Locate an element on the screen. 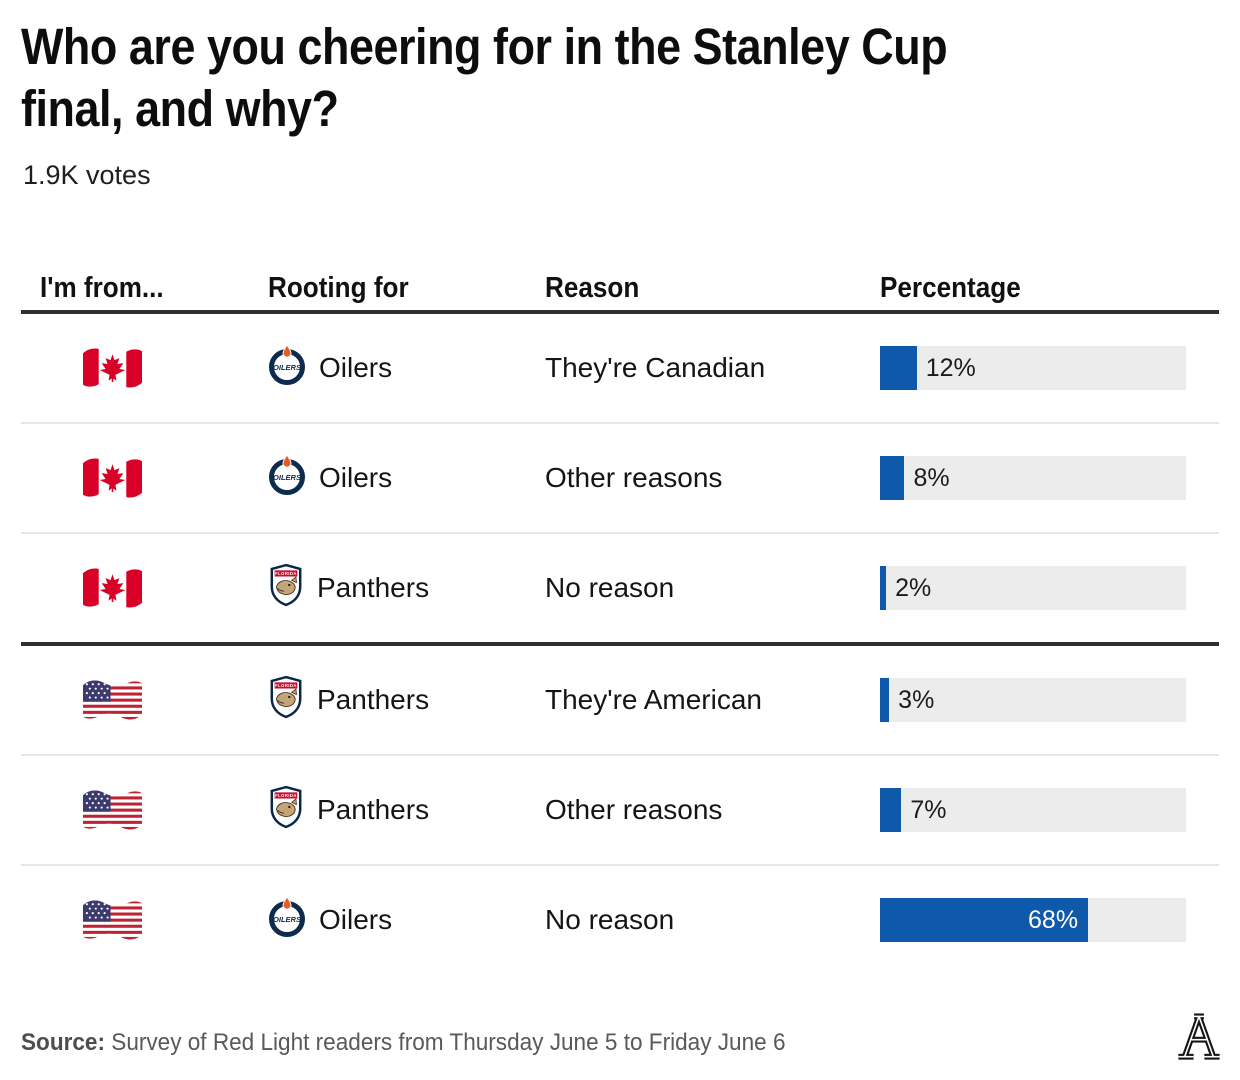 Image resolution: width=1240 pixels, height=1080 pixels. source-label: Source: is located at coordinates (63, 1042).